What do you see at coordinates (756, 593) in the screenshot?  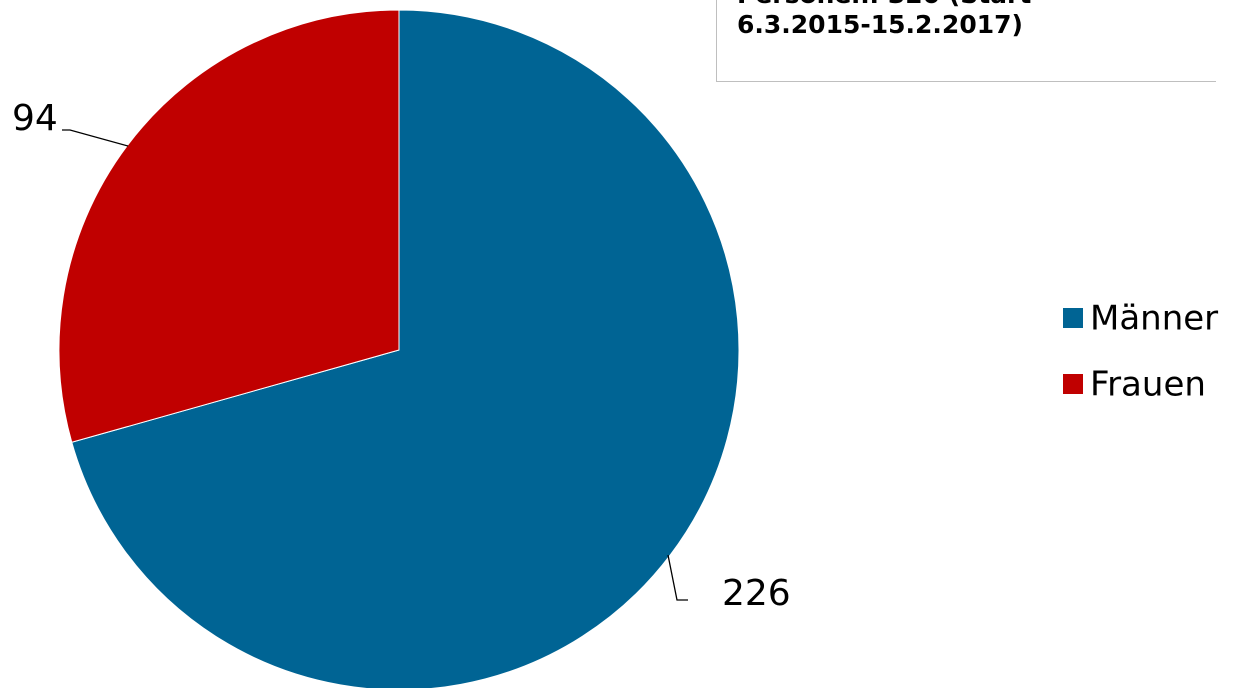 I see `data-label: 226` at bounding box center [756, 593].